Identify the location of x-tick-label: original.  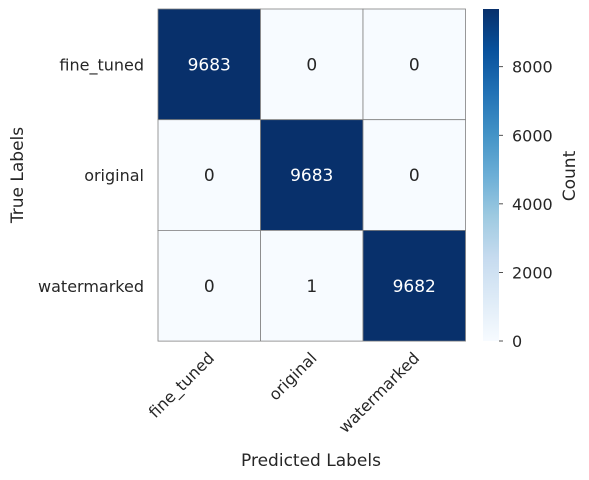
(293, 376).